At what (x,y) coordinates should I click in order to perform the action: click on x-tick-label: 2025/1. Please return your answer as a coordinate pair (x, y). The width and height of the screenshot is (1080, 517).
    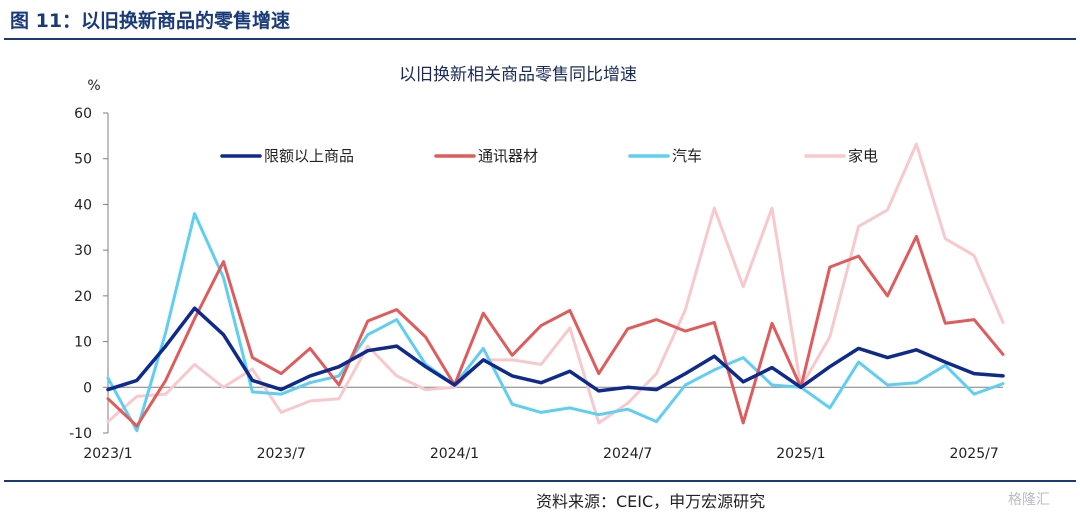
    Looking at the image, I should click on (800, 454).